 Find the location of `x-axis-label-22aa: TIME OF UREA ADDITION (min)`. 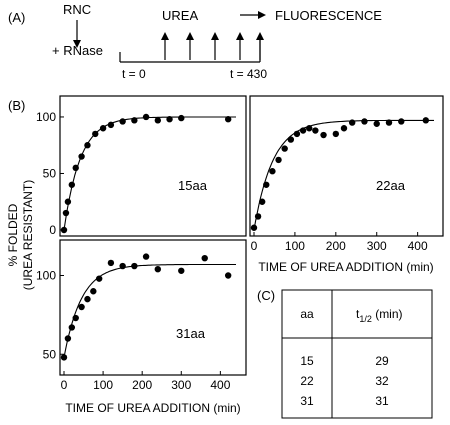

x-axis-label-22aa: TIME OF UREA ADDITION (min) is located at coordinates (345, 267).